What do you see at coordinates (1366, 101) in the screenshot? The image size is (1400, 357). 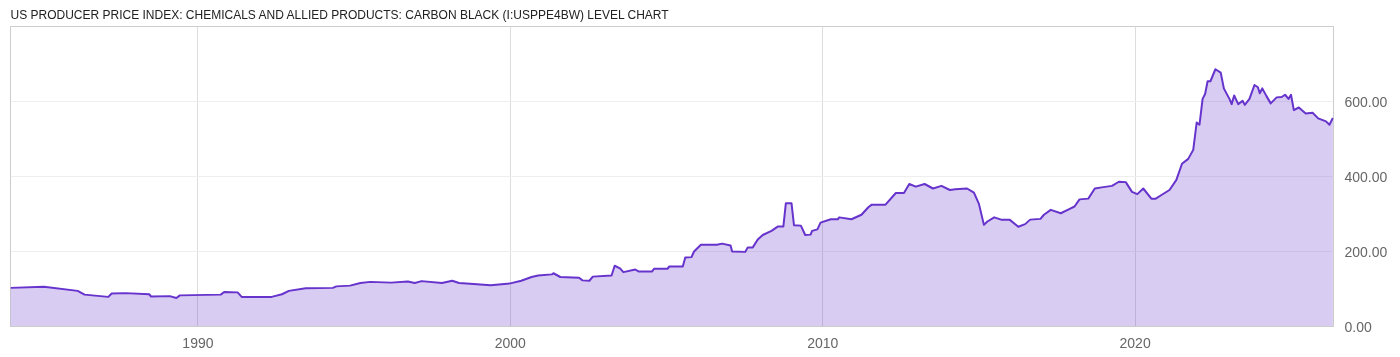 I see `y-tick-label: 600.00` at bounding box center [1366, 101].